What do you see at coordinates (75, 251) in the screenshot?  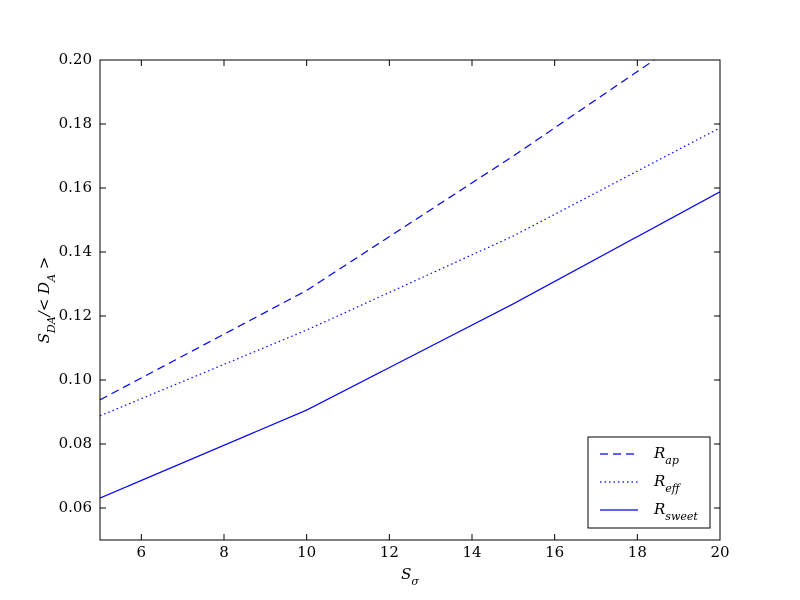 I see `y-tick-label: 0.14` at bounding box center [75, 251].